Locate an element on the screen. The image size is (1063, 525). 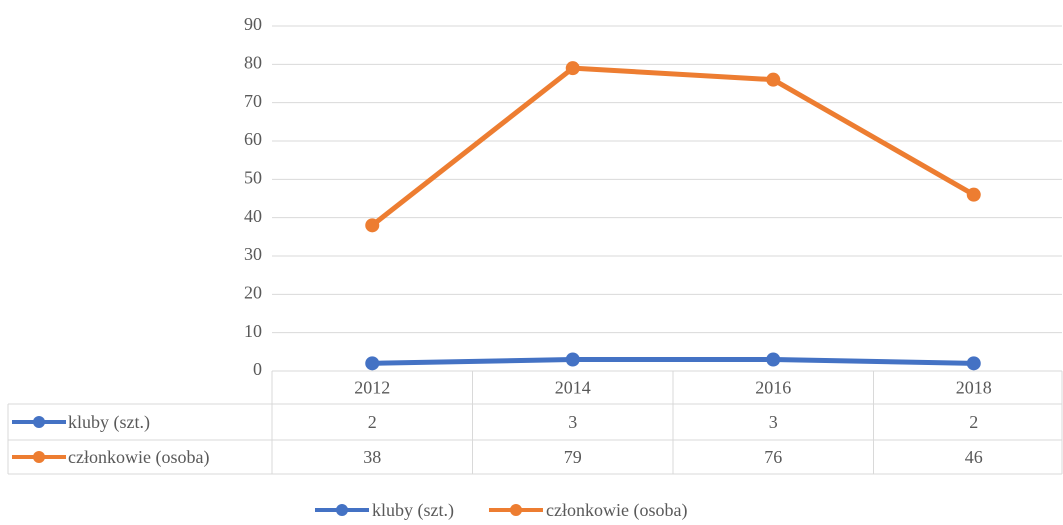
y-tick-label: 30 is located at coordinates (253, 254).